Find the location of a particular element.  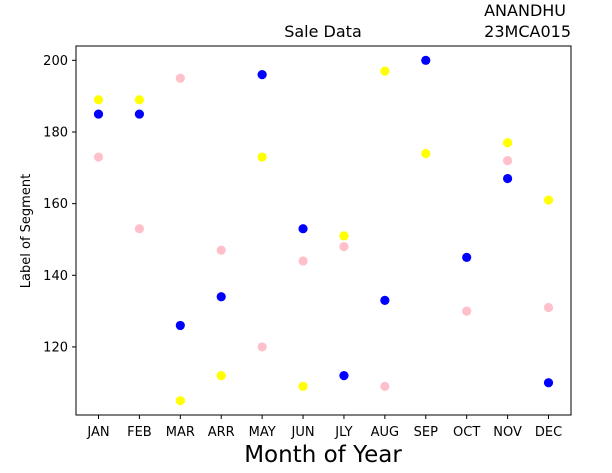

x-axis-label: Month of Year is located at coordinates (323, 455).